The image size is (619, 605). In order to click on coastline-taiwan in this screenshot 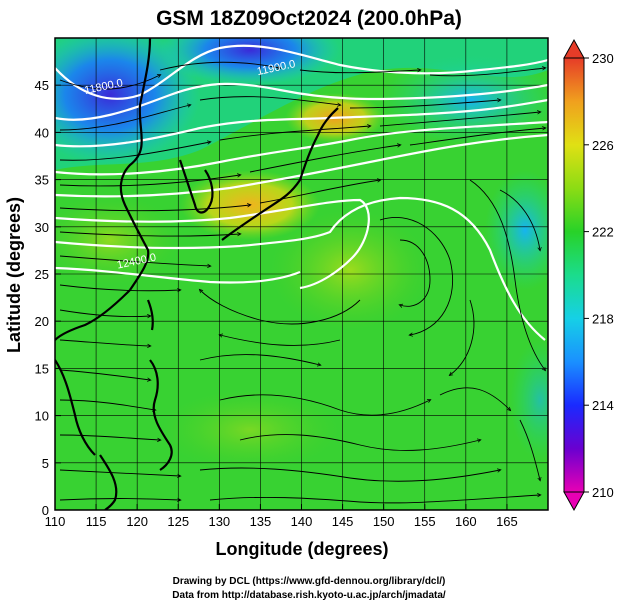, I will do `click(150, 315)`.